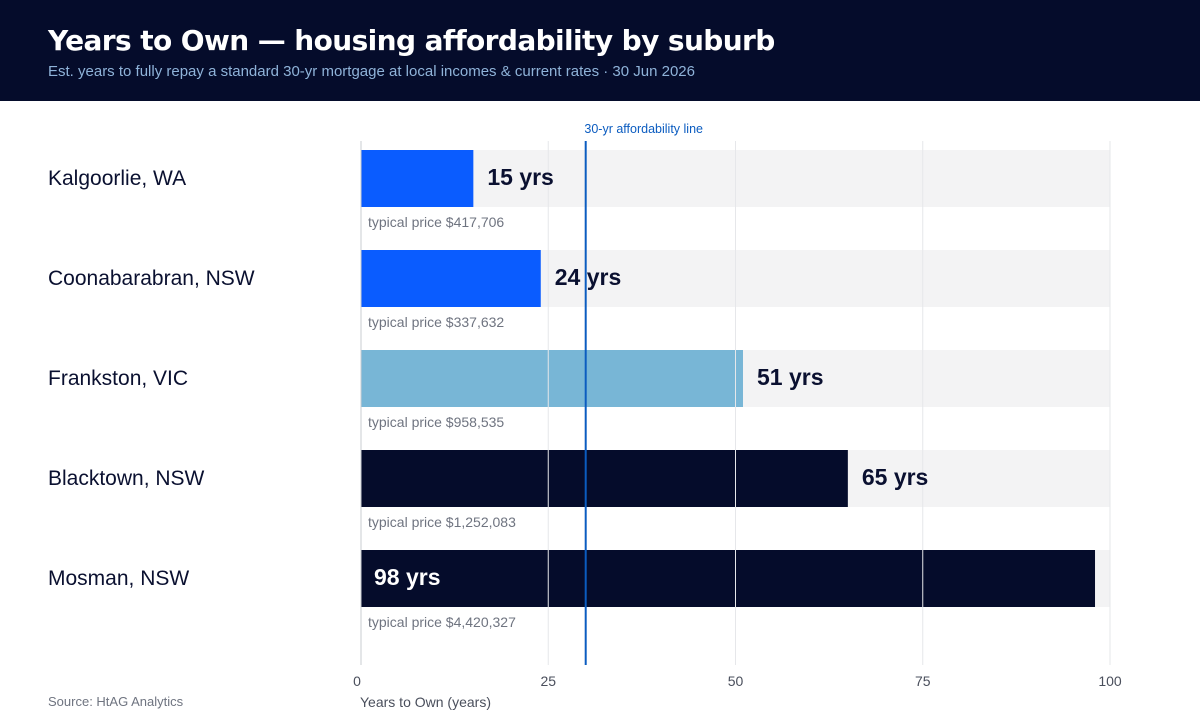 Image resolution: width=1200 pixels, height=720 pixels. What do you see at coordinates (126, 478) in the screenshot?
I see `category-label: Blacktown, NSW` at bounding box center [126, 478].